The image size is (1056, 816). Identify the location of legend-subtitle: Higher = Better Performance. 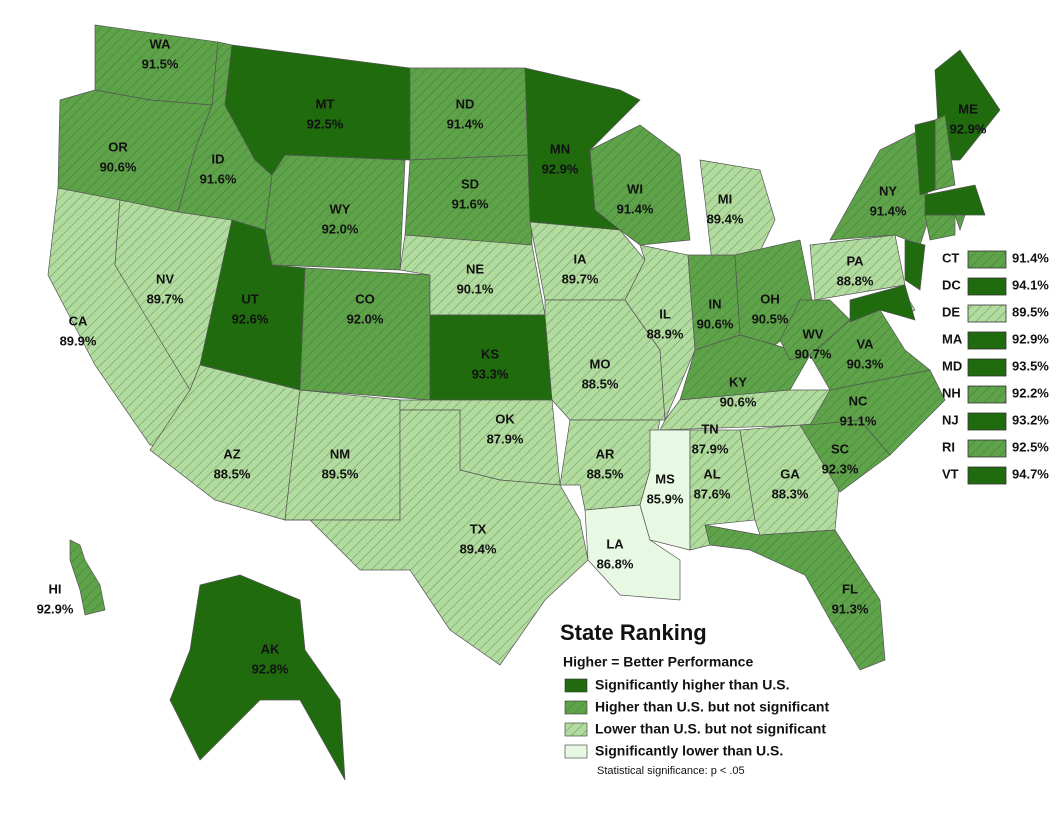
(658, 662).